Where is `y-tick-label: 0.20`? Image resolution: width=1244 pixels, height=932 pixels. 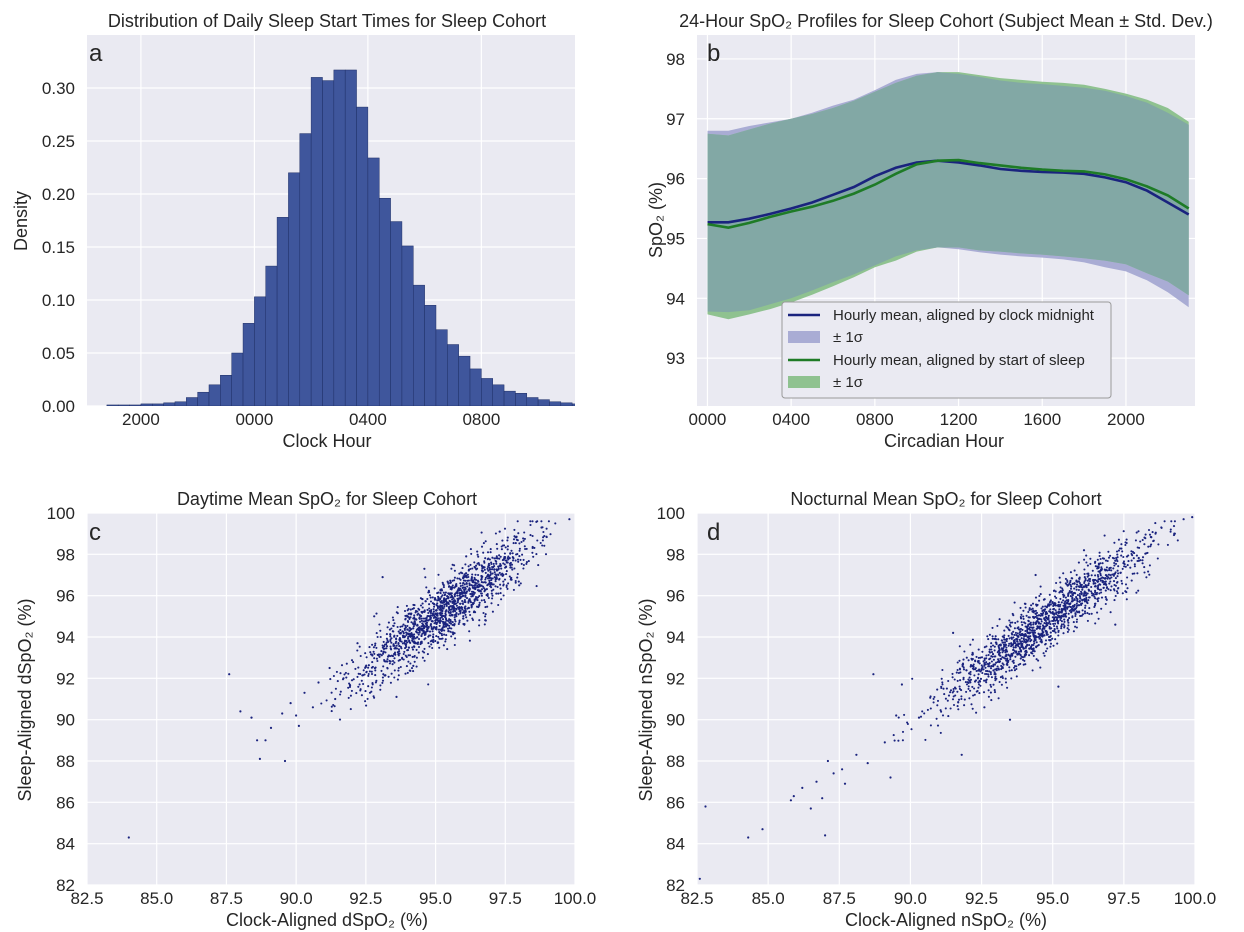 y-tick-label: 0.20 is located at coordinates (58, 194).